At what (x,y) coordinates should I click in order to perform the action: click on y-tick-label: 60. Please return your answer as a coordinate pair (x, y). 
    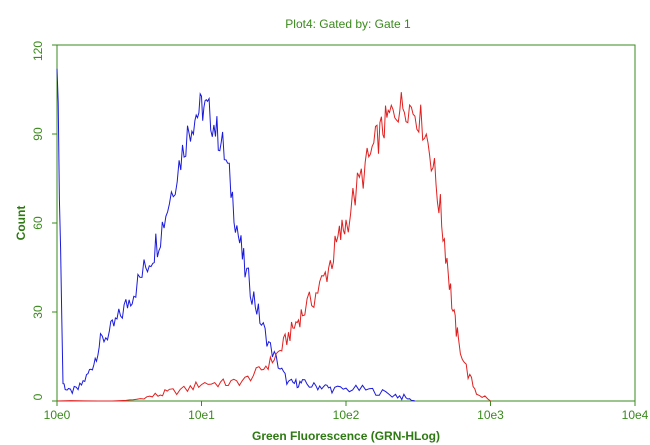
    Looking at the image, I should click on (38, 223).